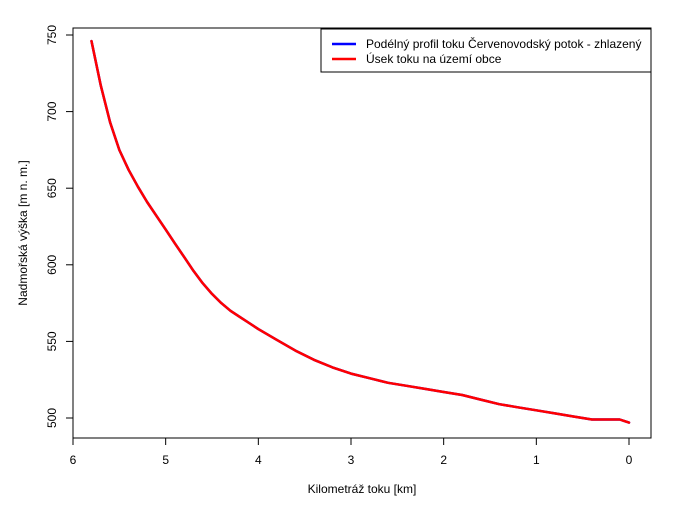 The image size is (680, 510). Describe the element at coordinates (52, 418) in the screenshot. I see `y-tick-label: 500` at that location.